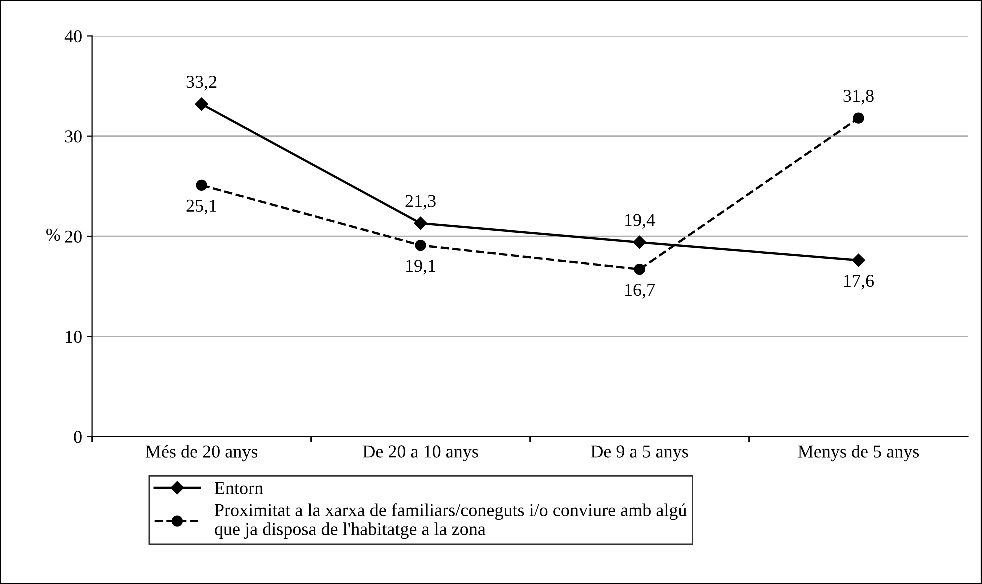 The width and height of the screenshot is (982, 584). What do you see at coordinates (73, 236) in the screenshot?
I see `y-tick-label: 20` at bounding box center [73, 236].